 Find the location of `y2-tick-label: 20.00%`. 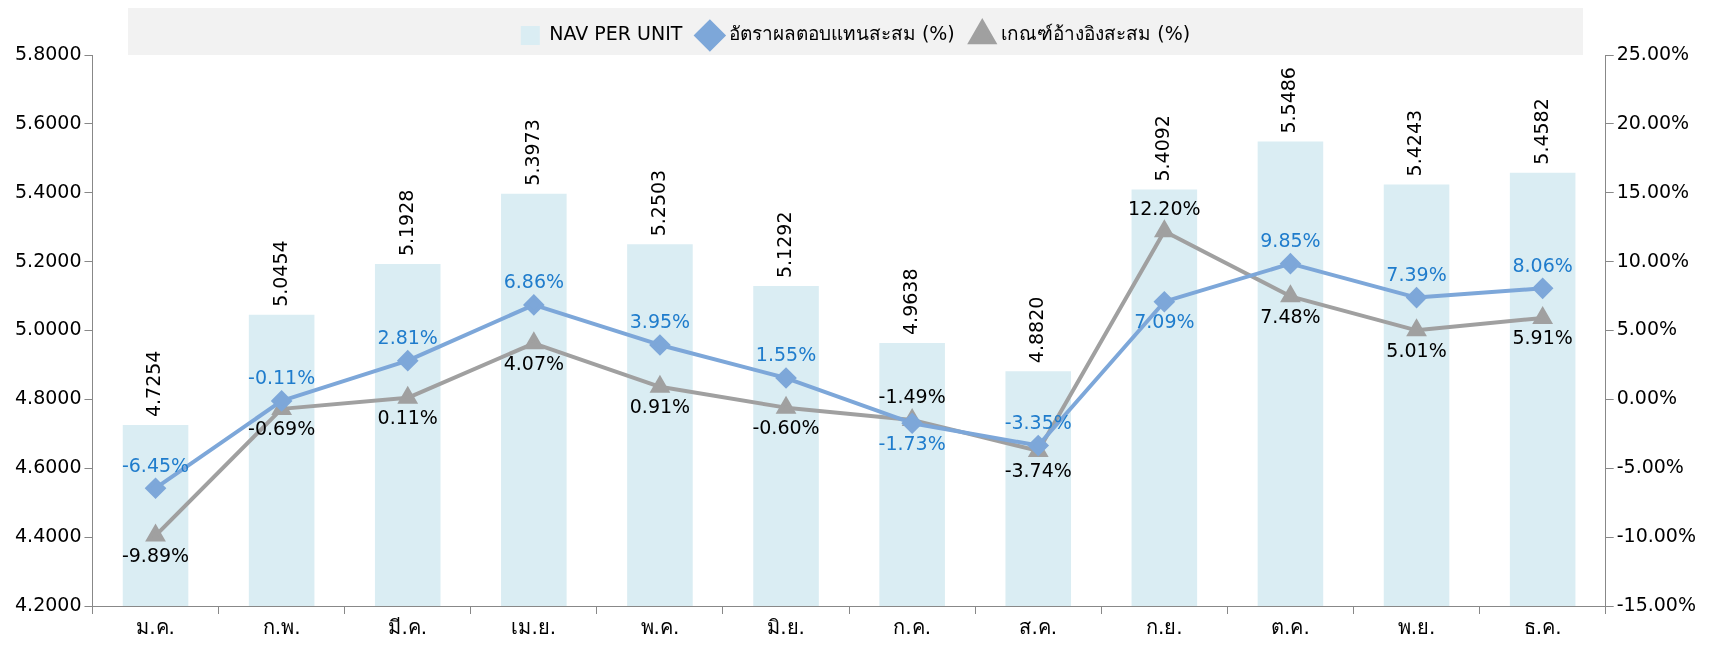

y2-tick-label: 20.00% is located at coordinates (1653, 121).